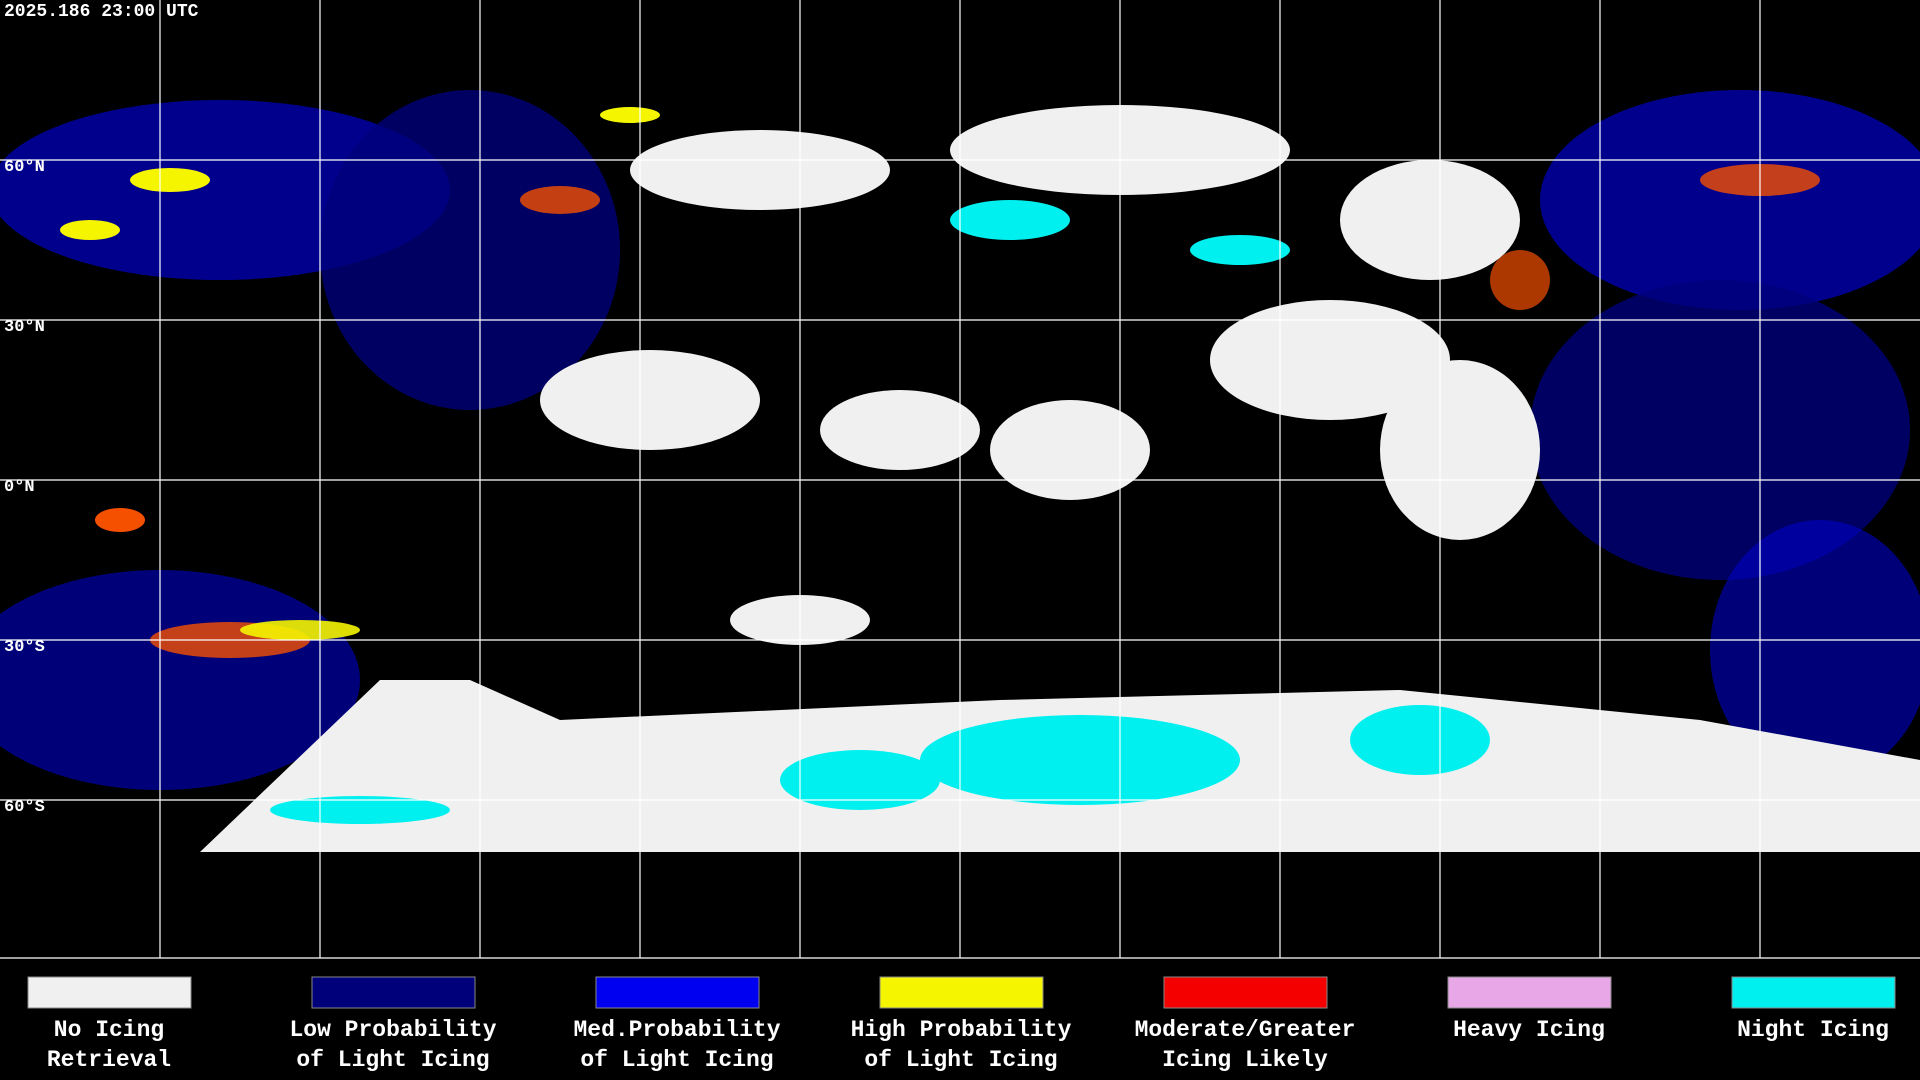  I want to click on latitude-label: 30°N, so click(24, 327).